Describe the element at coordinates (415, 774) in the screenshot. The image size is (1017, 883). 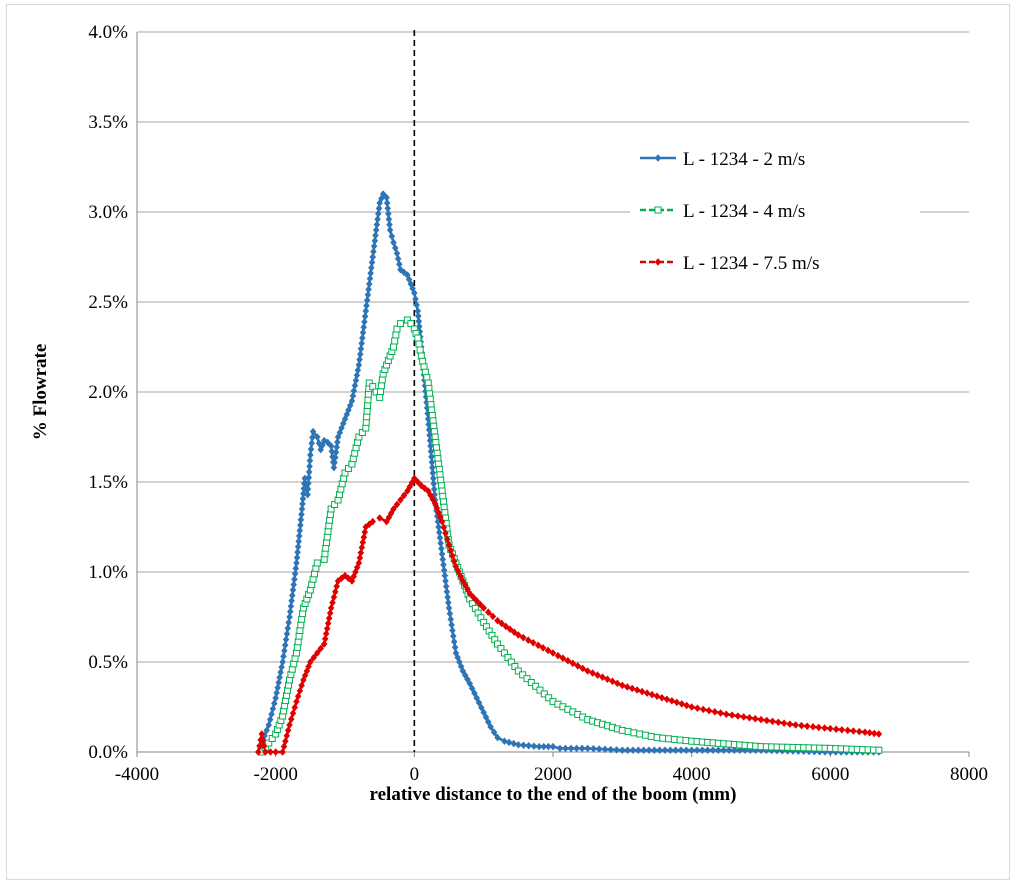
I see `x-tick-label: 0` at that location.